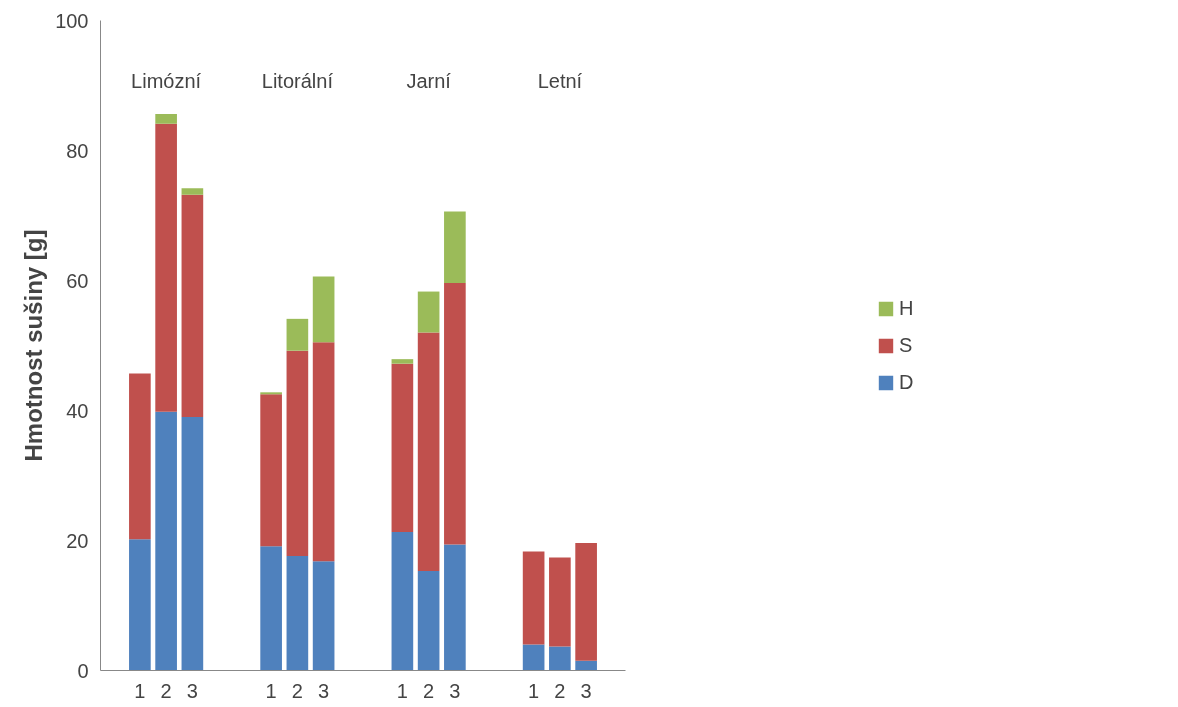 This screenshot has width=1178, height=707. What do you see at coordinates (34, 345) in the screenshot?
I see `y-axis-title: Hmotnost sušiny [g]` at bounding box center [34, 345].